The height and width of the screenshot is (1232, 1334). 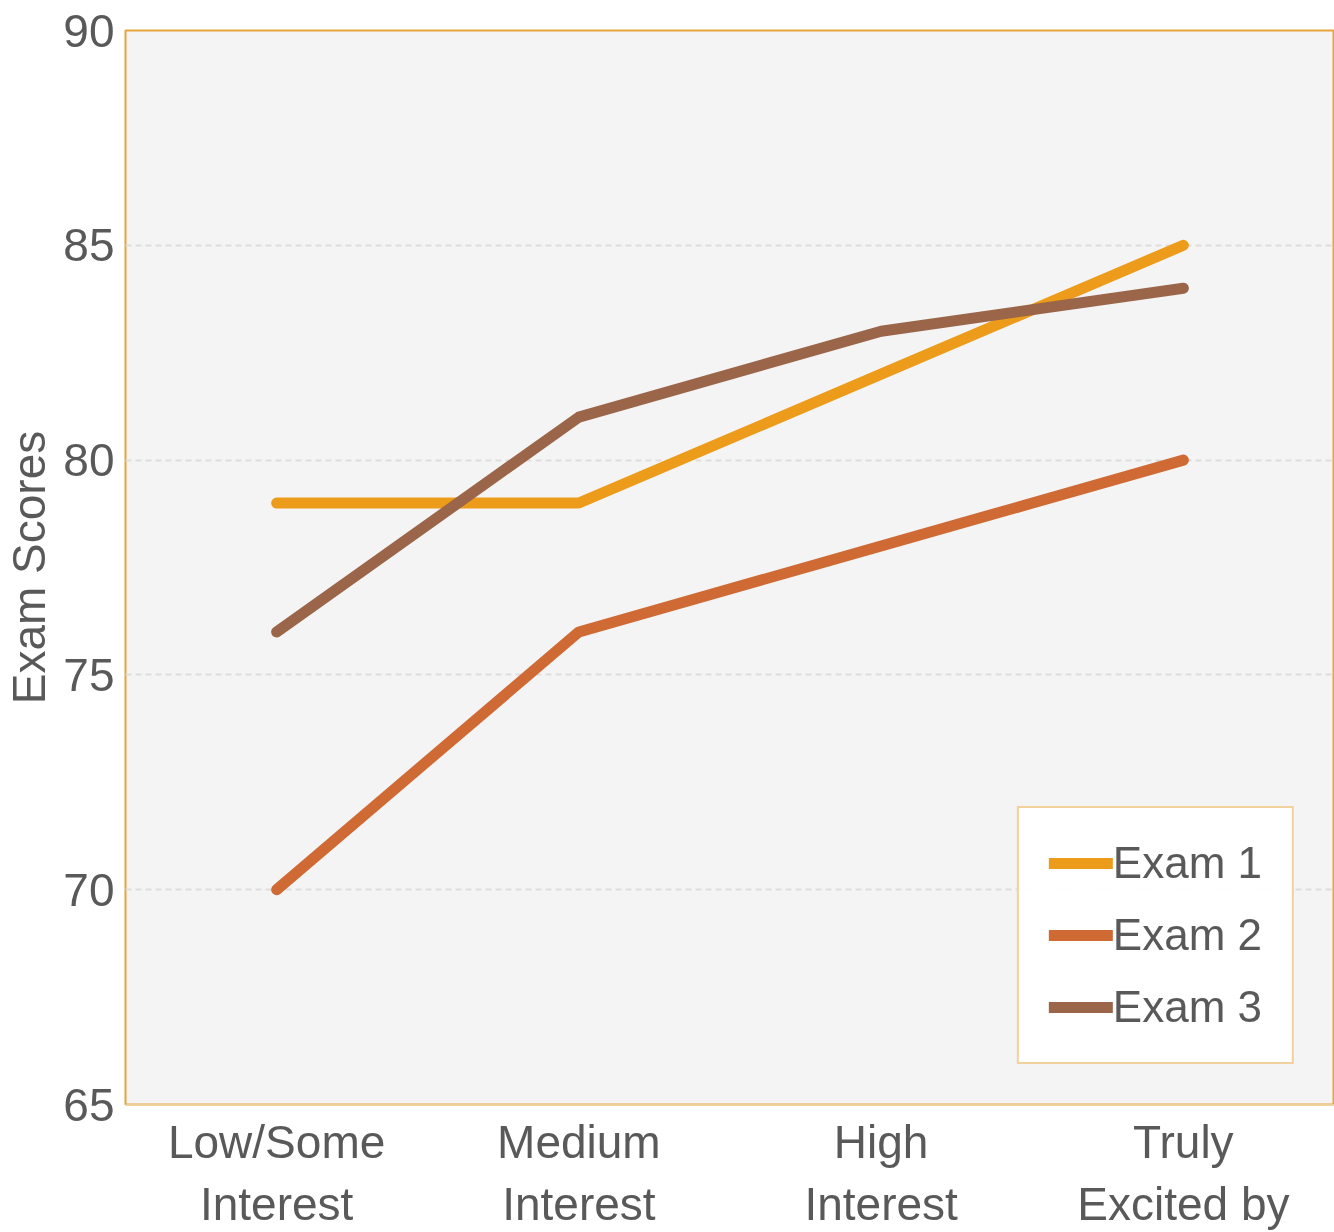 What do you see at coordinates (881, 1172) in the screenshot?
I see `x-tick-label: High Interest` at bounding box center [881, 1172].